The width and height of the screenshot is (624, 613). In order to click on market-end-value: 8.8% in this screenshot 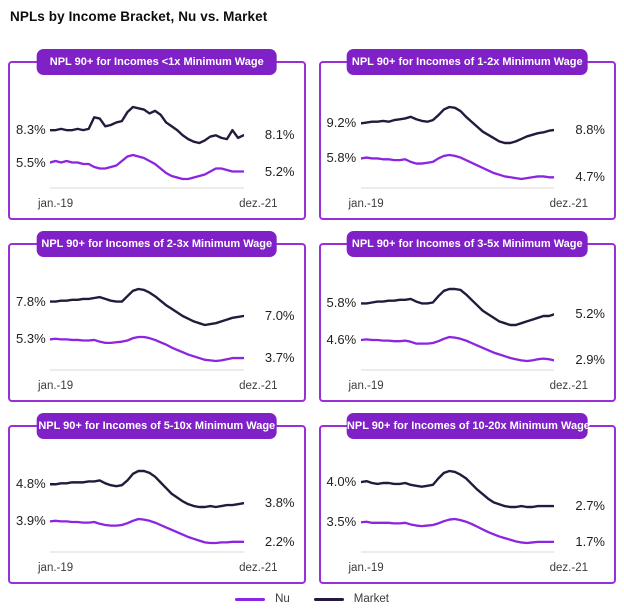, I will do `click(590, 129)`.